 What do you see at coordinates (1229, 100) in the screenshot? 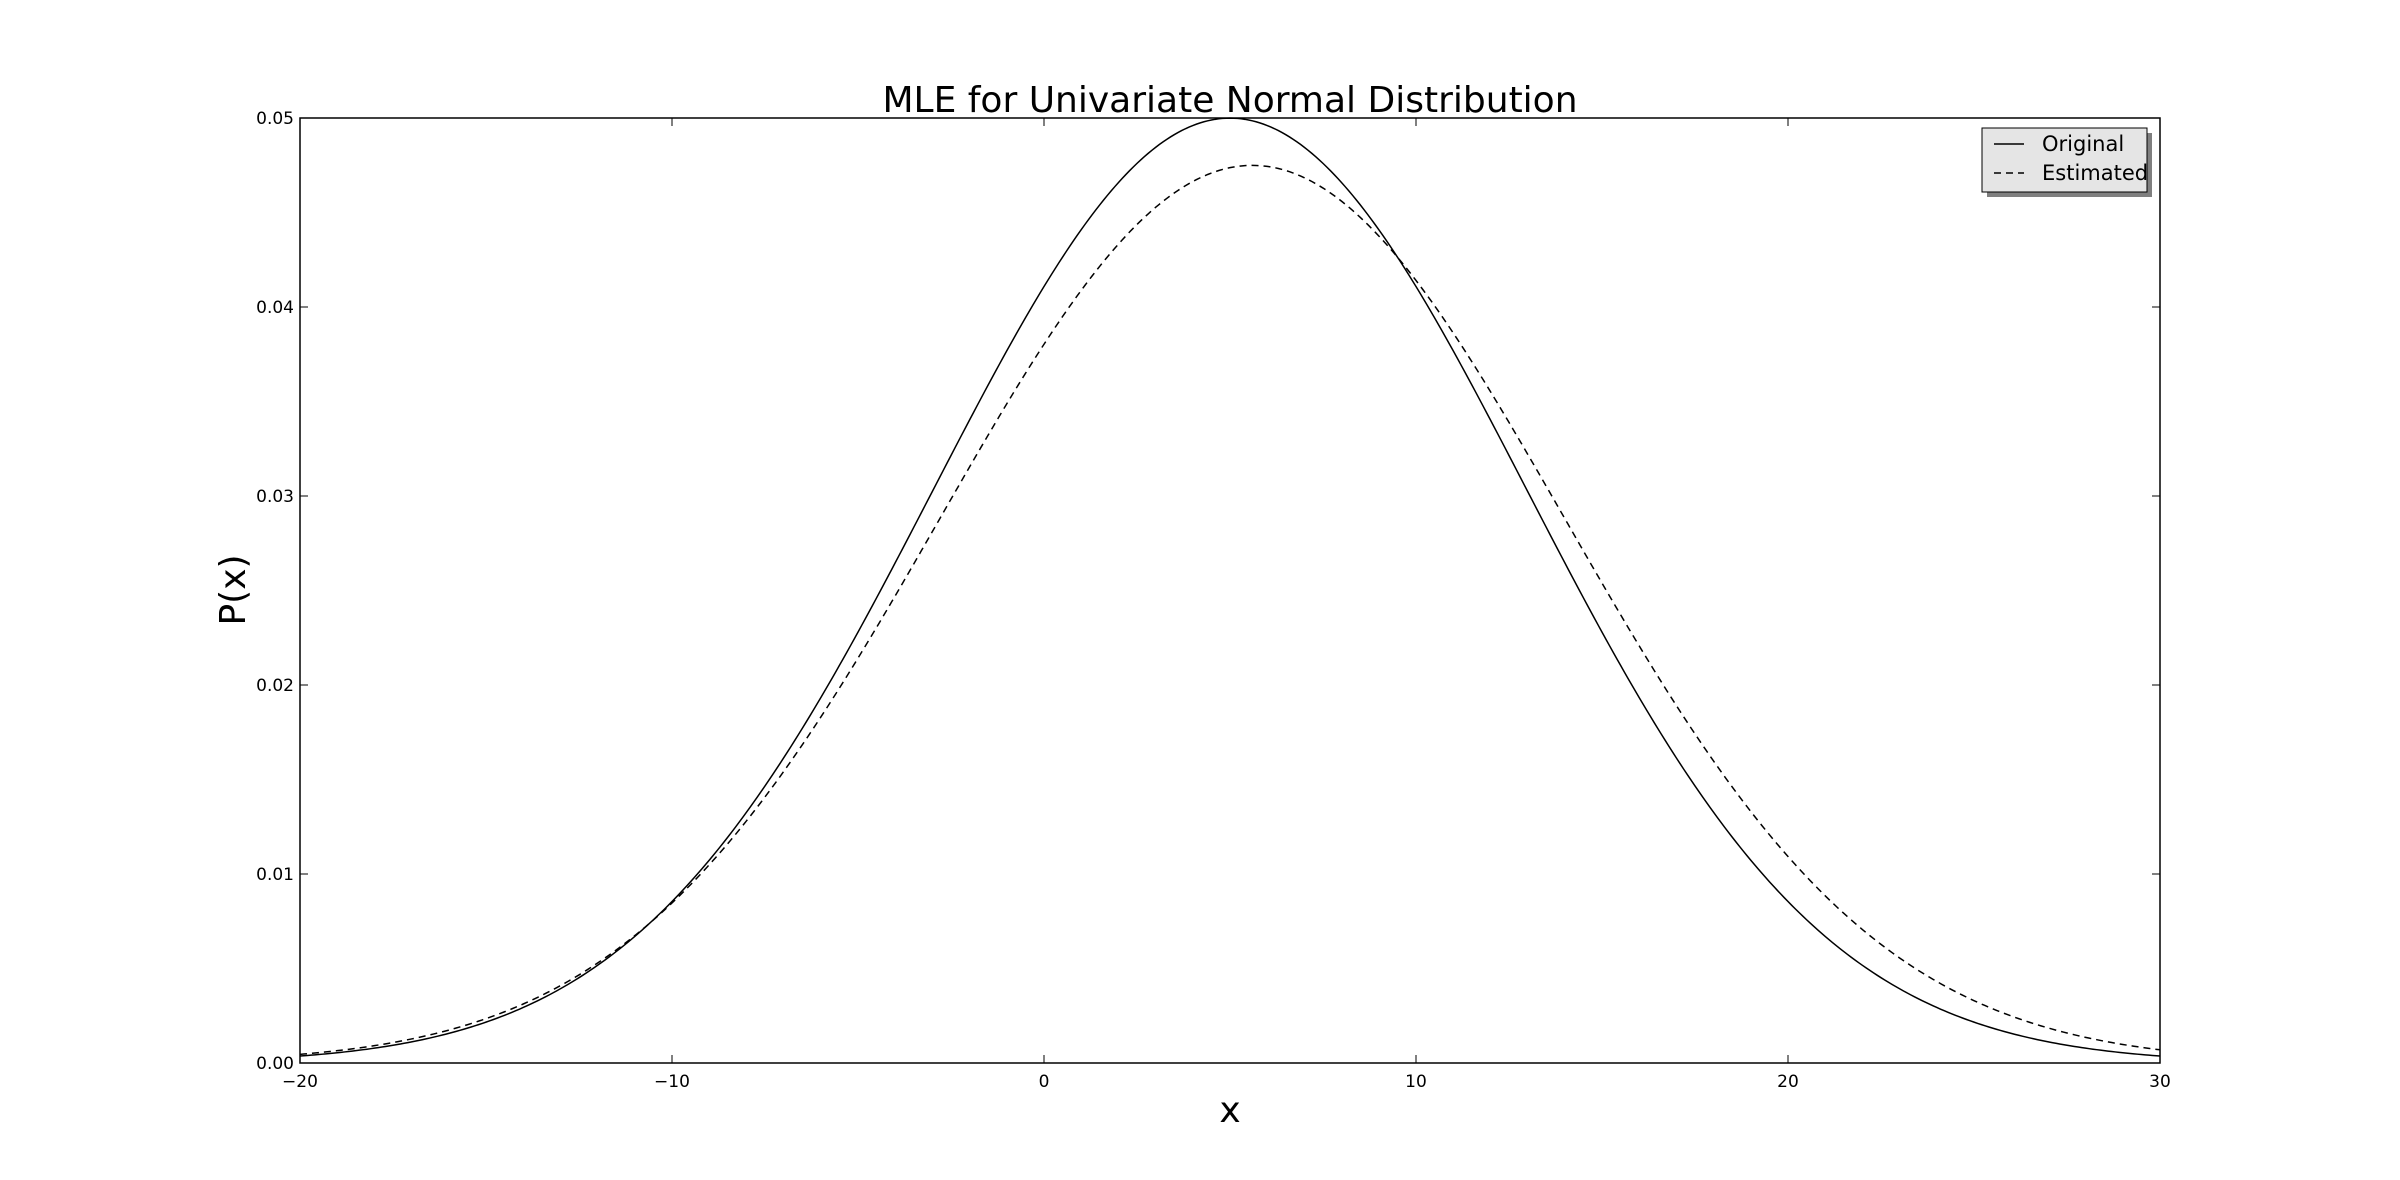
I see `chart-title: MLE for Univariate Normal Distribution` at bounding box center [1229, 100].